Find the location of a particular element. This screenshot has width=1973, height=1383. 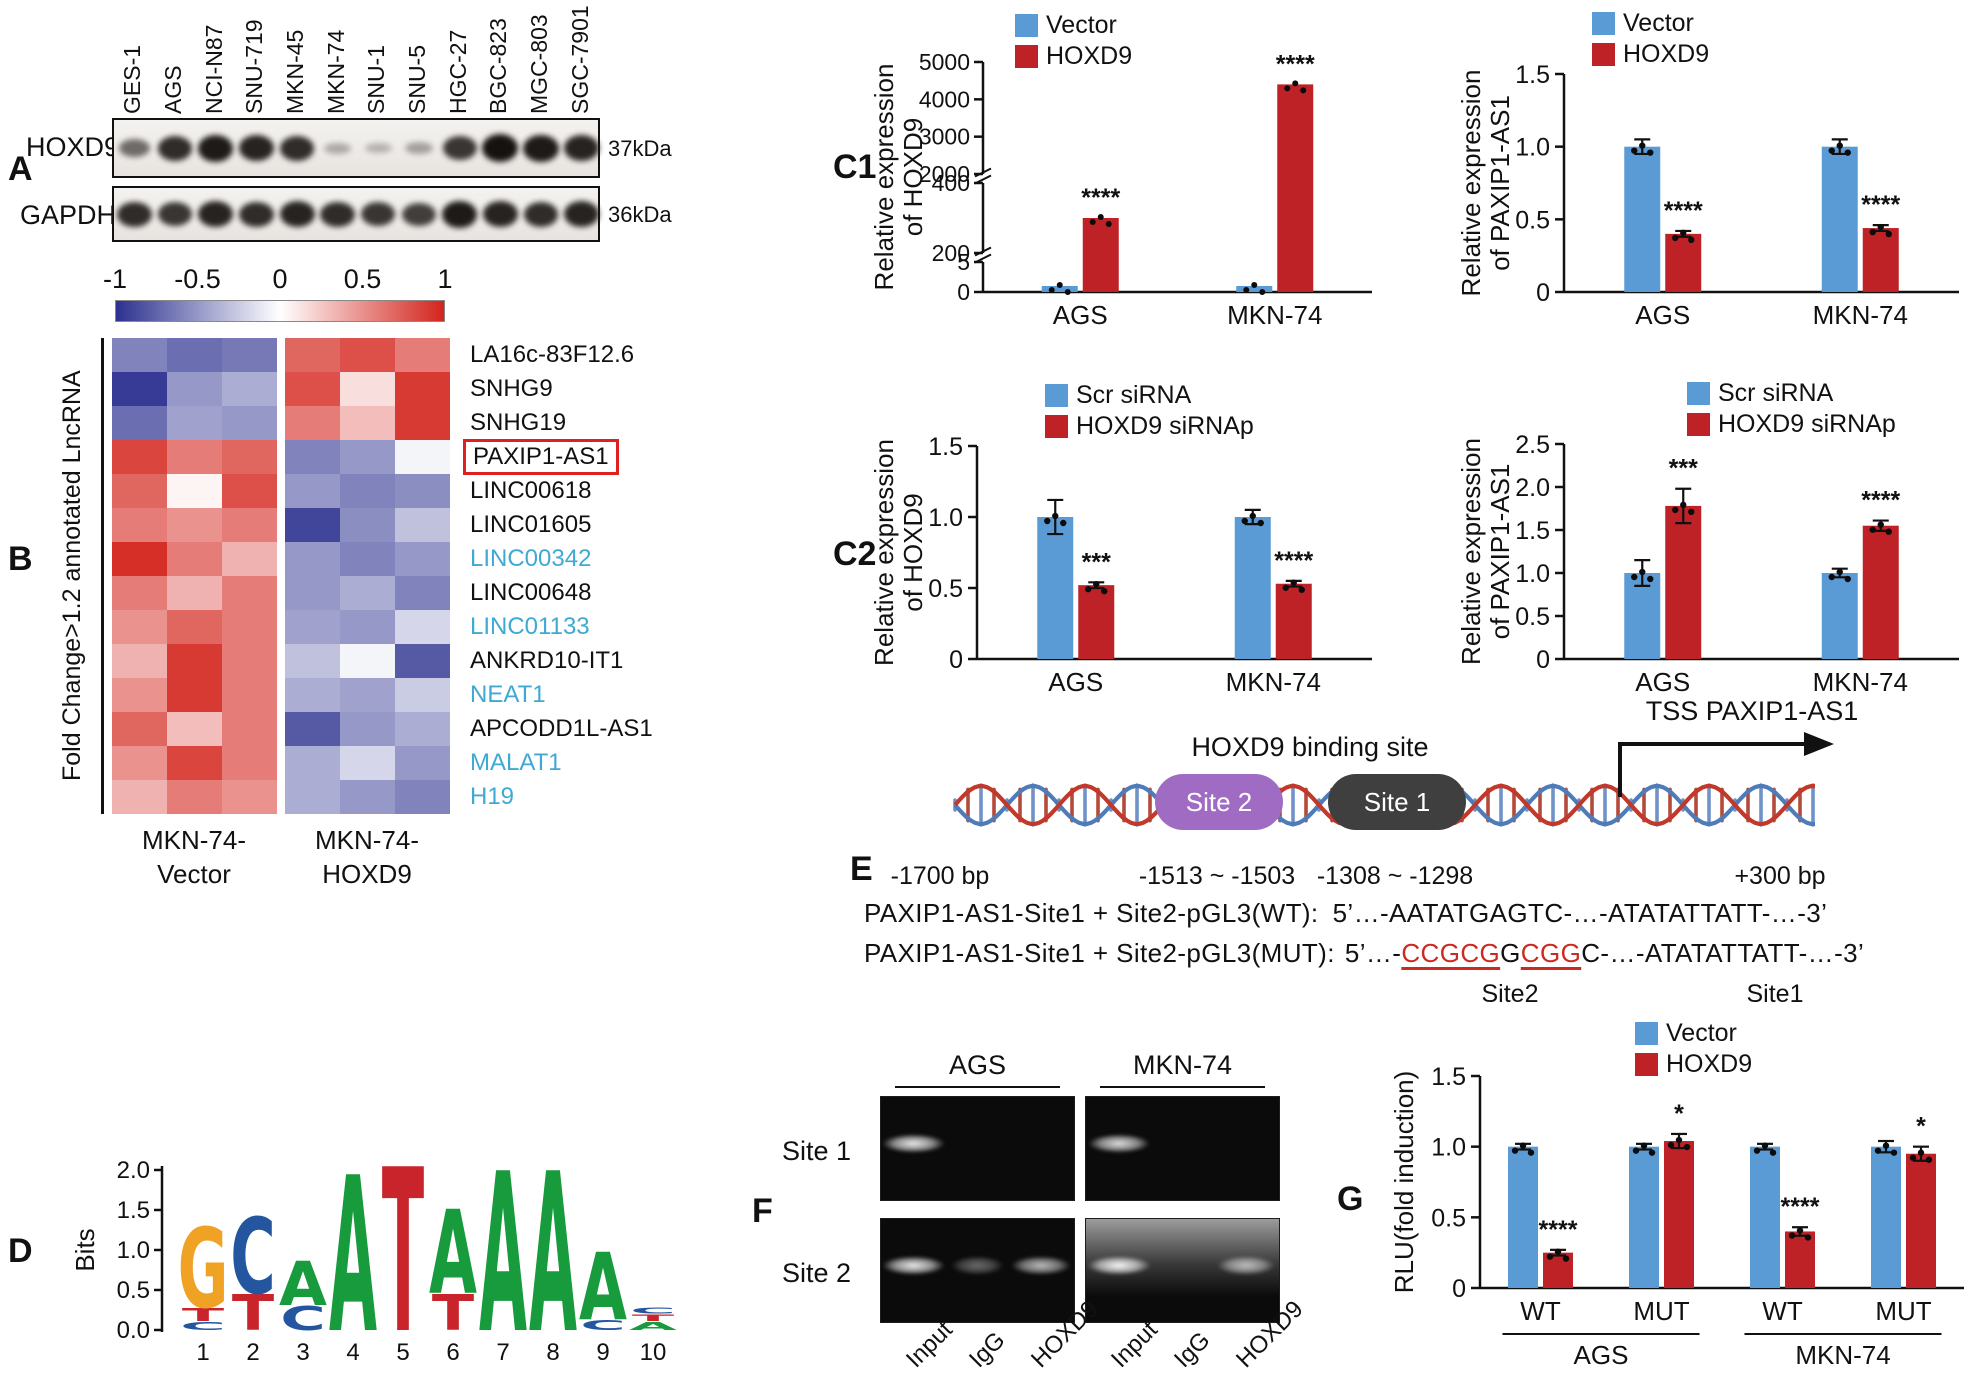

logo-position-4: 4 is located at coordinates (352, 1352).